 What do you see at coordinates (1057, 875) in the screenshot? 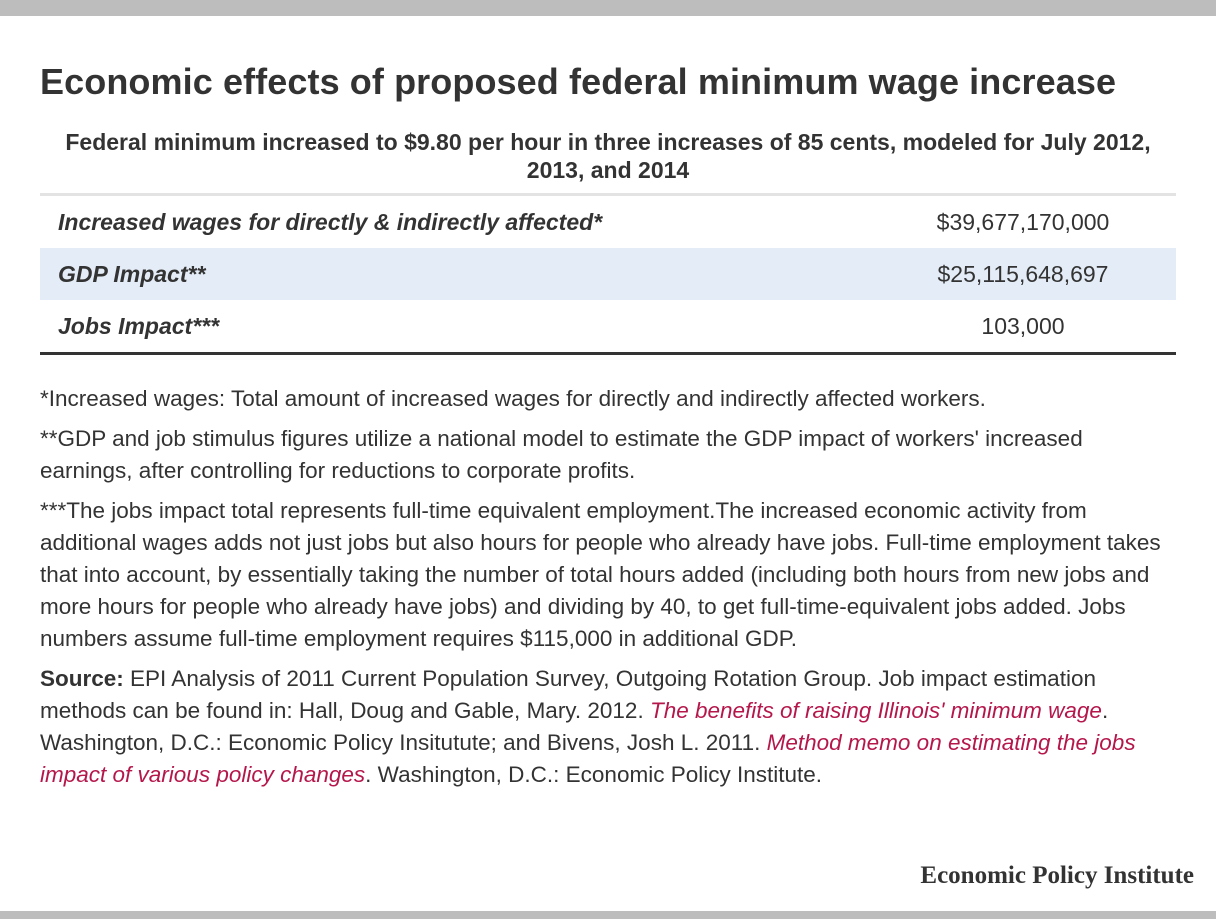
I see `epi-logo: Economic Policy Institute` at bounding box center [1057, 875].